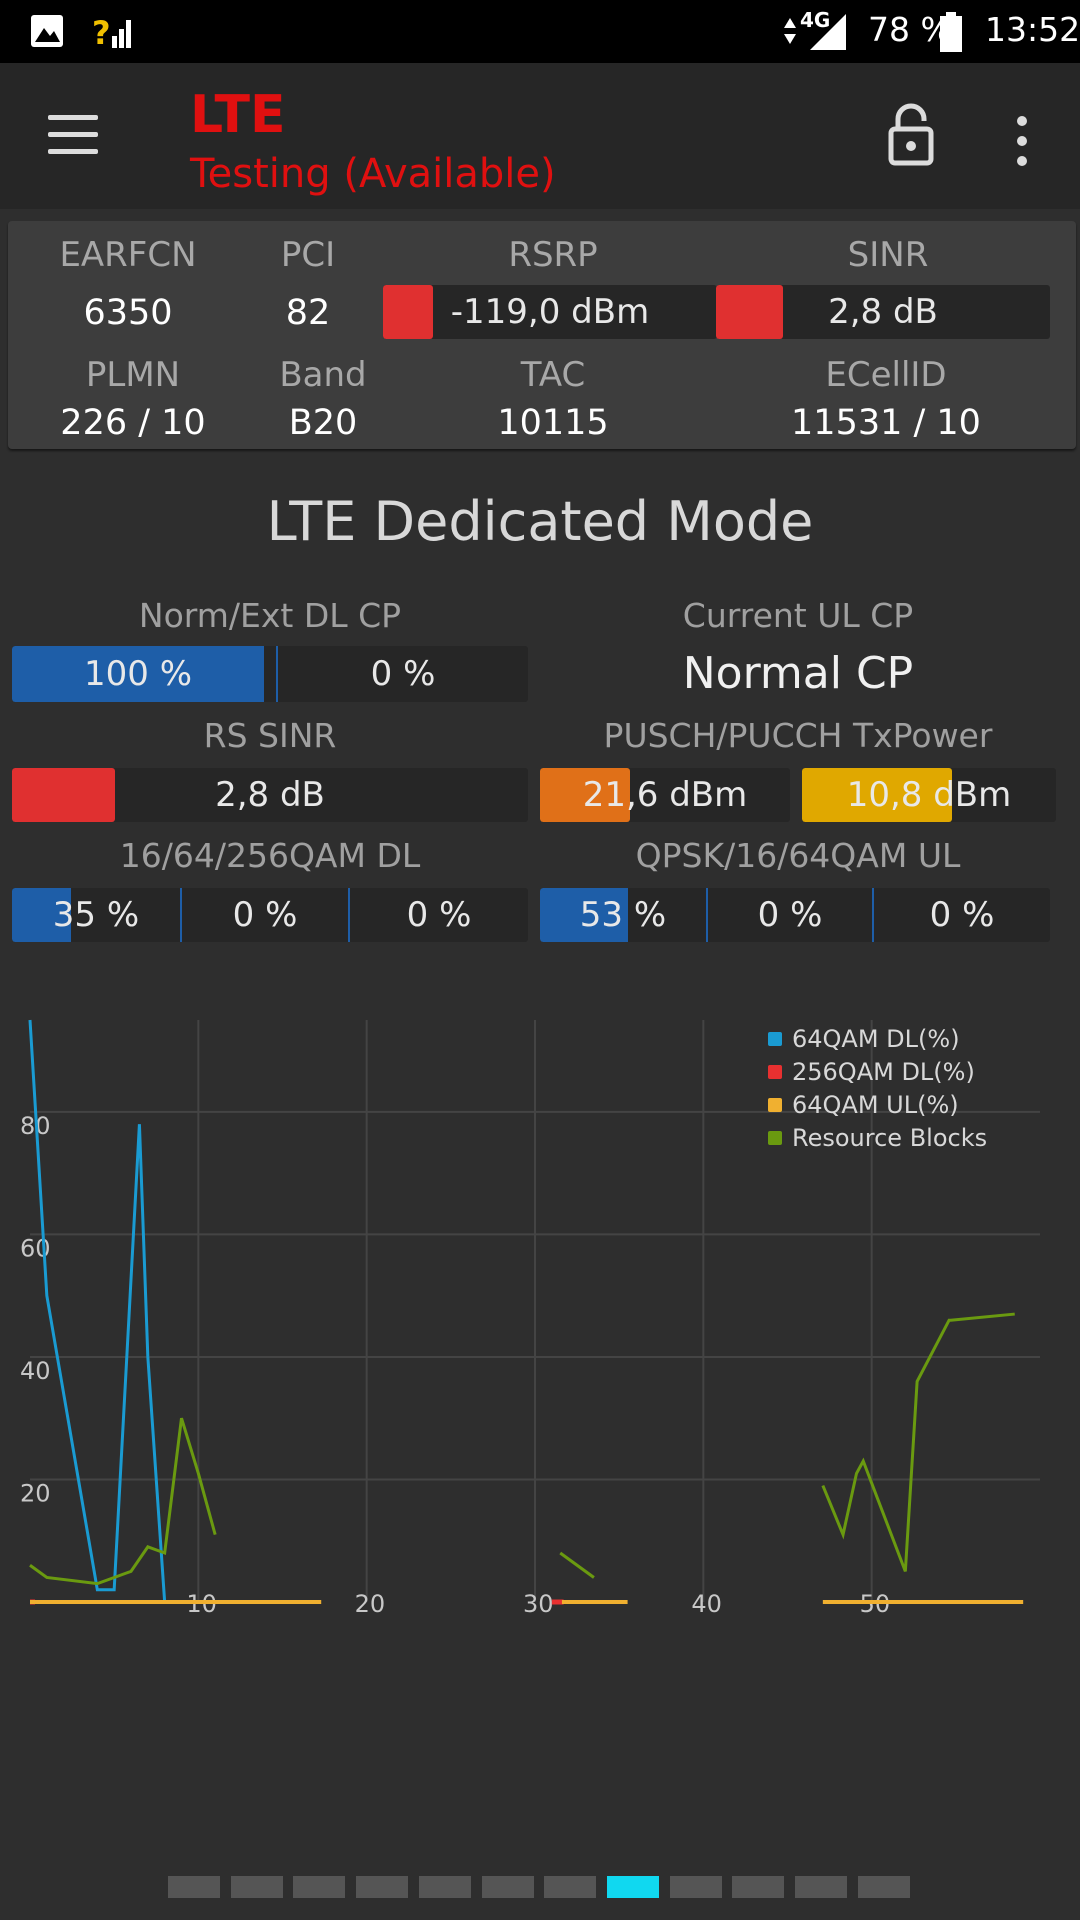 This screenshot has height=1920, width=1080. Describe the element at coordinates (403, 674) in the screenshot. I see `dl-cp-ext-value: 0 %` at that location.